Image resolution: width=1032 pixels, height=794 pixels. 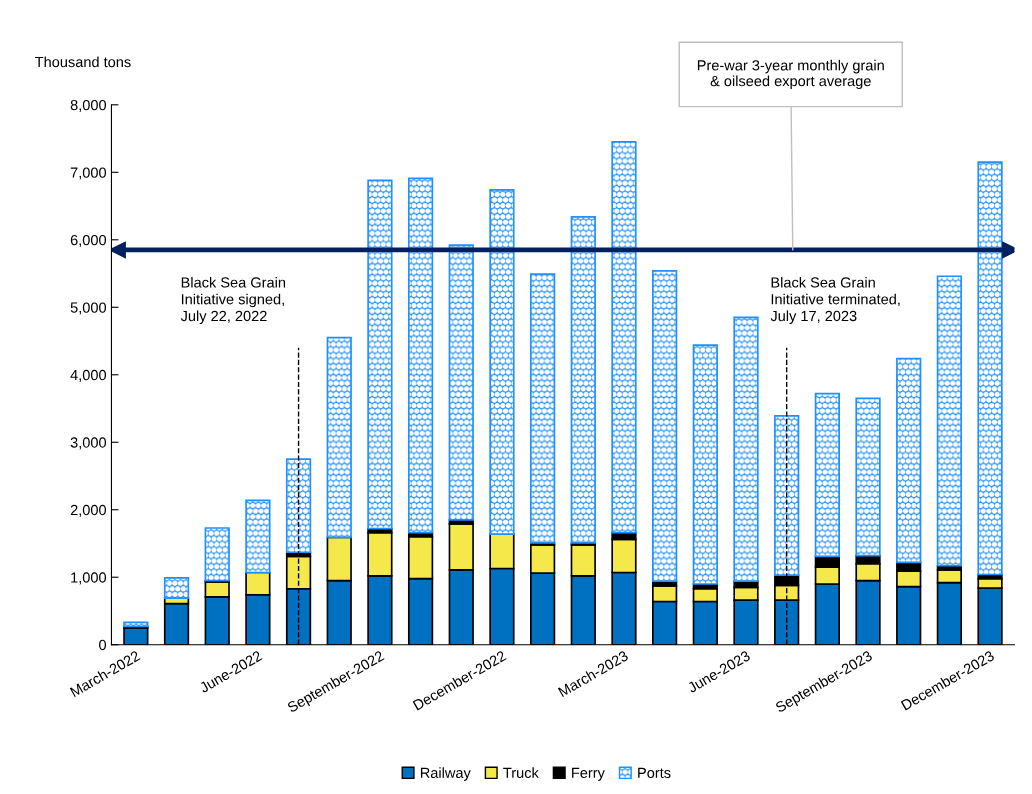 I want to click on y-tick-label: 7,000, so click(x=88, y=173).